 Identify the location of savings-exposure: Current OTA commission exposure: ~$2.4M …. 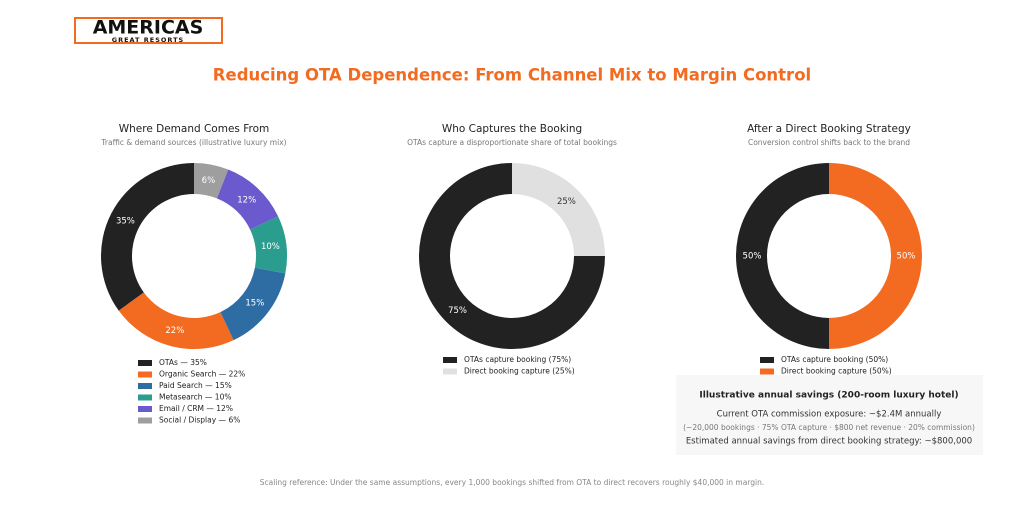
(829, 415).